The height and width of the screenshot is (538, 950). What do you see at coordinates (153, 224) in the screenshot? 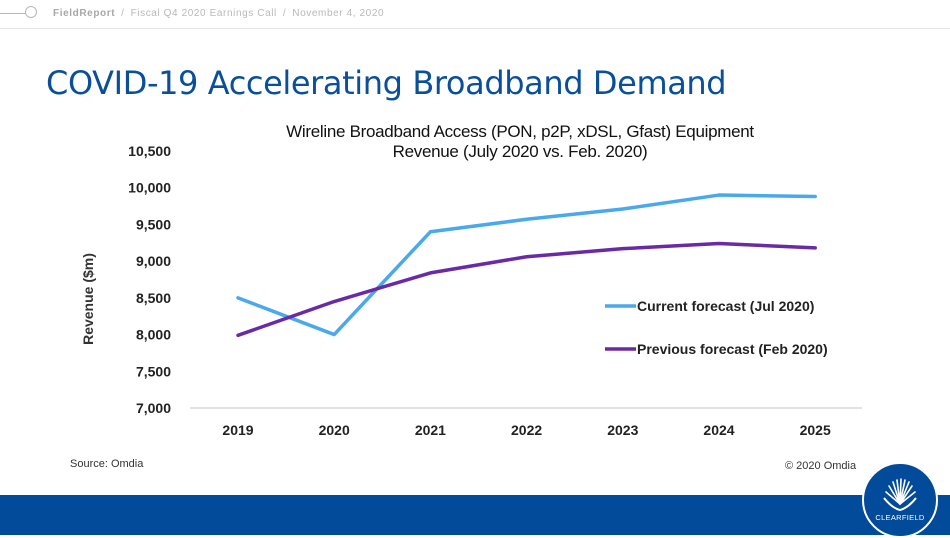
I see `y-tick-label: 9,500` at bounding box center [153, 224].